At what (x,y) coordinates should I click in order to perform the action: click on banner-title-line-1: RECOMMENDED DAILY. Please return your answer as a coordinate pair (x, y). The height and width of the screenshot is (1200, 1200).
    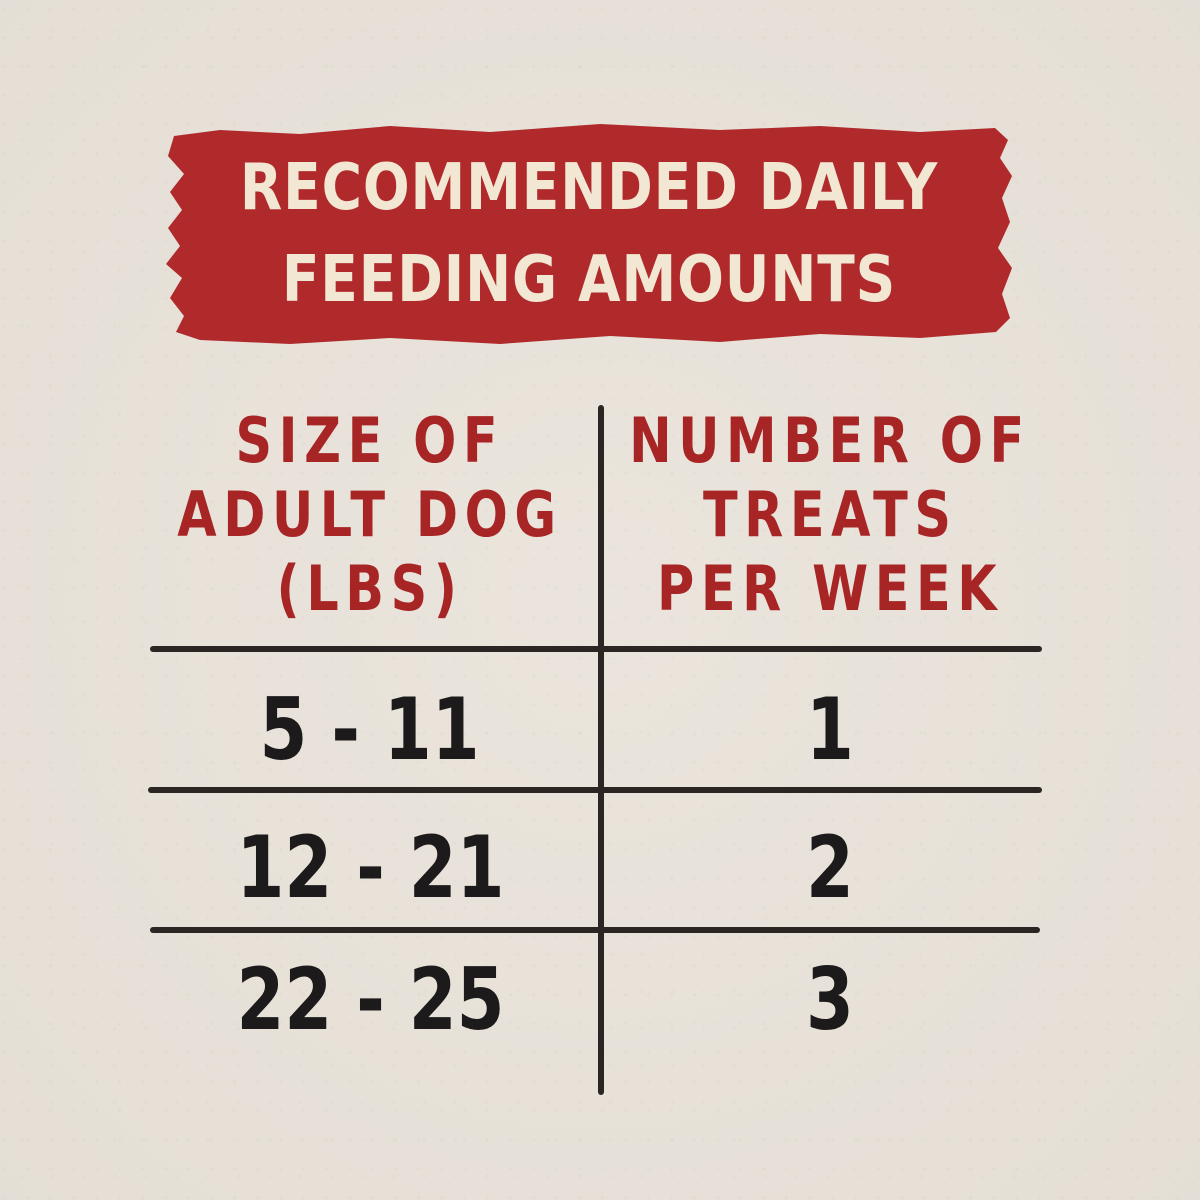
    Looking at the image, I should click on (589, 188).